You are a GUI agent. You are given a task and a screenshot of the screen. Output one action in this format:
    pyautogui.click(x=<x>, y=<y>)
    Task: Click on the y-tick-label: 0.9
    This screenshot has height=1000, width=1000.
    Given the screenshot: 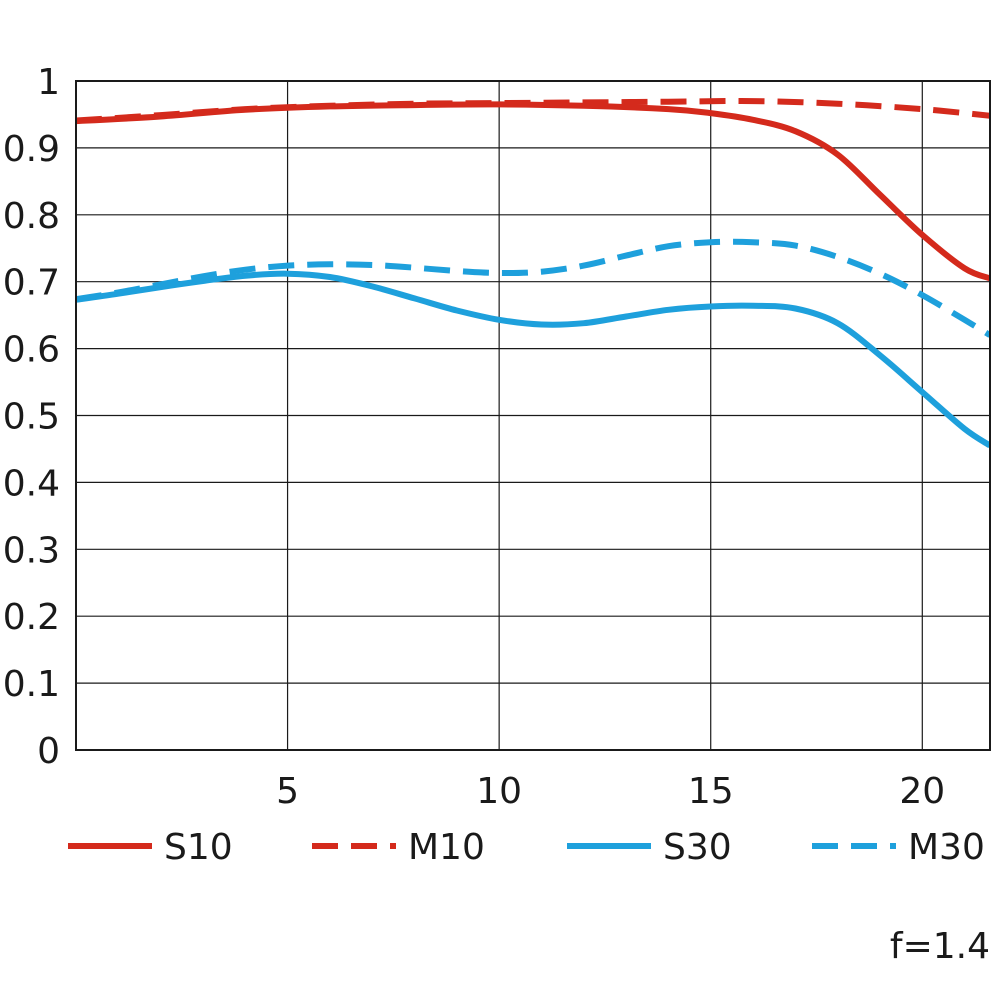 What is the action you would take?
    pyautogui.click(x=31, y=149)
    